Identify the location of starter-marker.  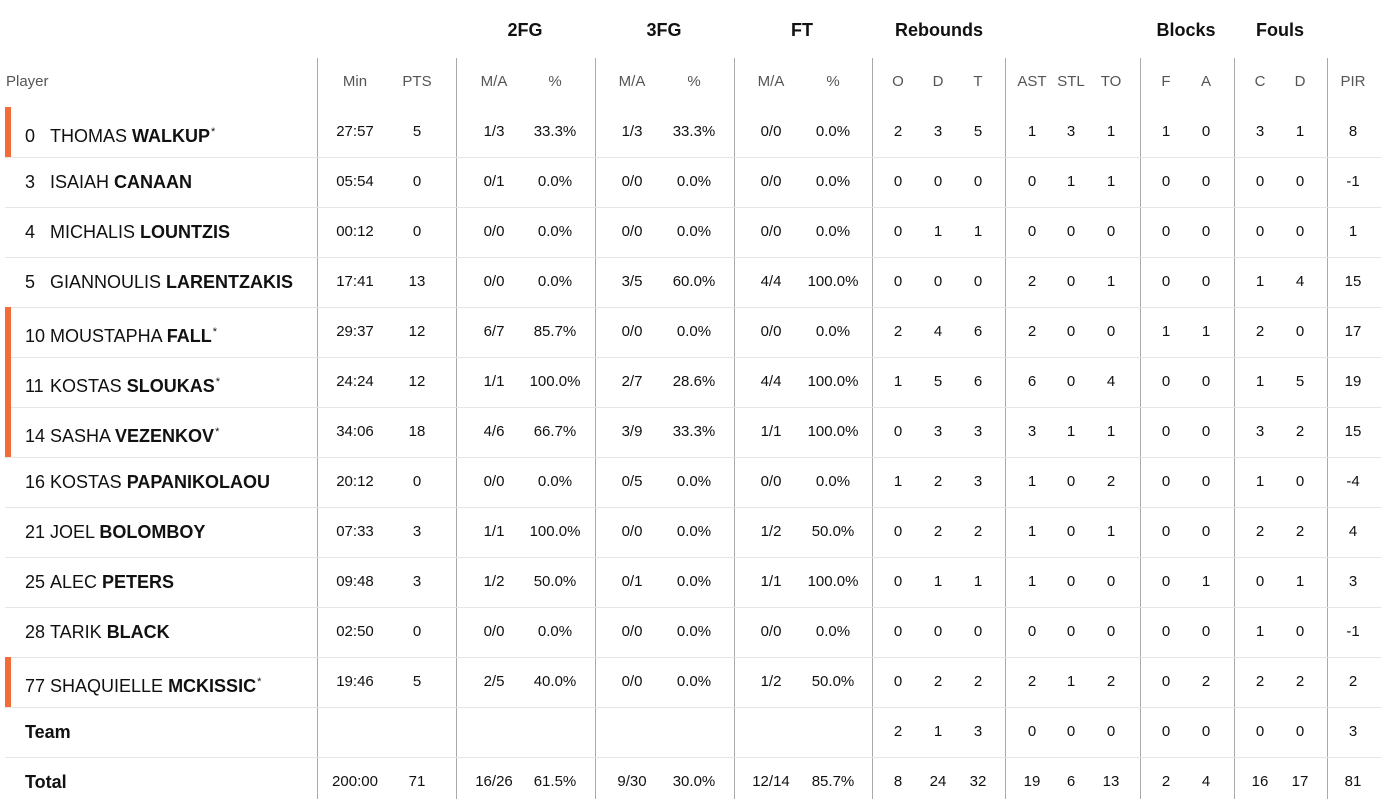
(8, 132).